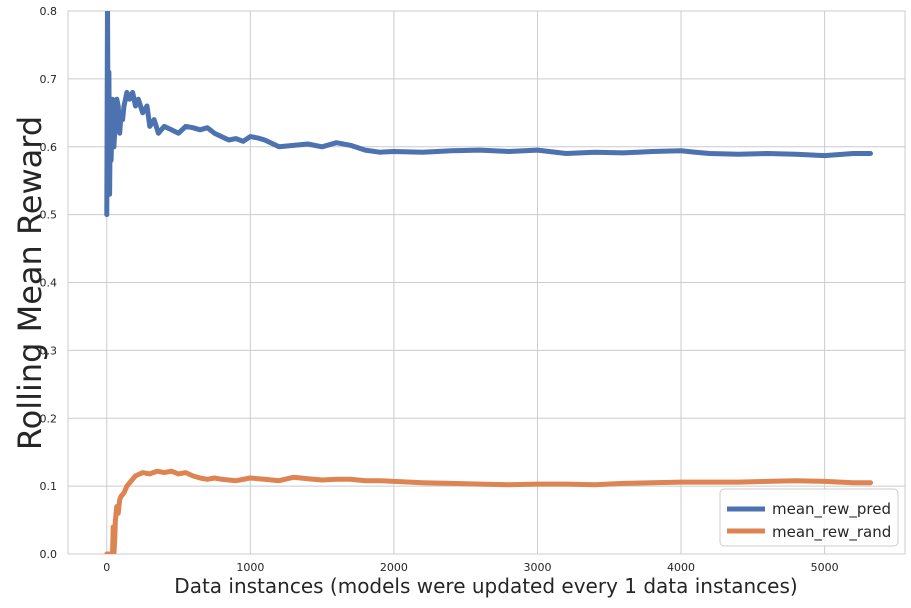 The width and height of the screenshot is (911, 608). Describe the element at coordinates (49, 79) in the screenshot. I see `y-tick-label: 0.7` at that location.